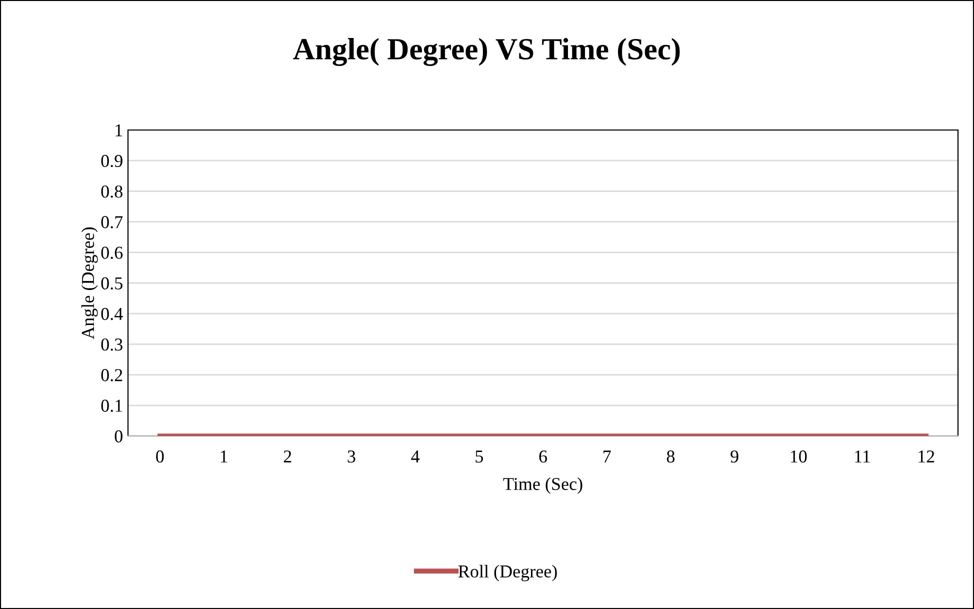 Image resolution: width=974 pixels, height=609 pixels. What do you see at coordinates (112, 314) in the screenshot?
I see `y-tick-label: 0.4` at bounding box center [112, 314].